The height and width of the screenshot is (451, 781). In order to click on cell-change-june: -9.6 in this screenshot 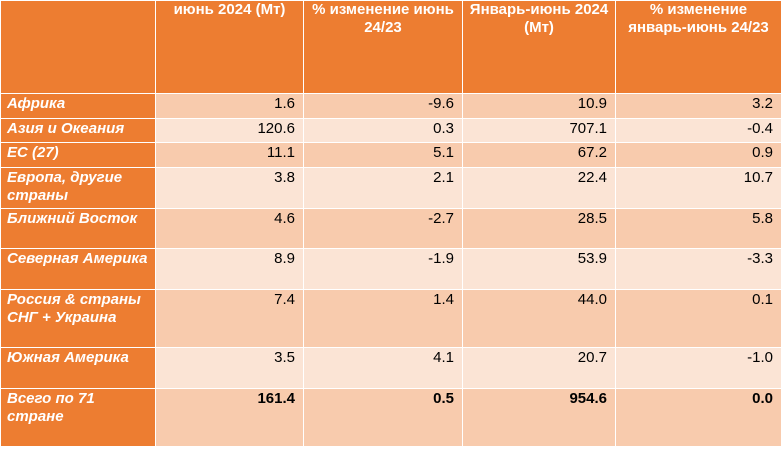, I will do `click(383, 106)`.